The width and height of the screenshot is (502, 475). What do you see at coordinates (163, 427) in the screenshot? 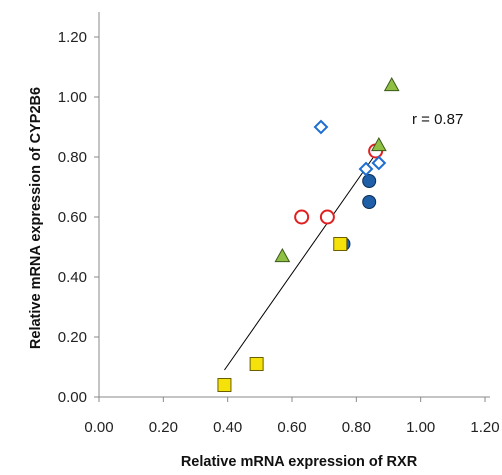
I see `x-tick-label: 0.20` at bounding box center [163, 427].